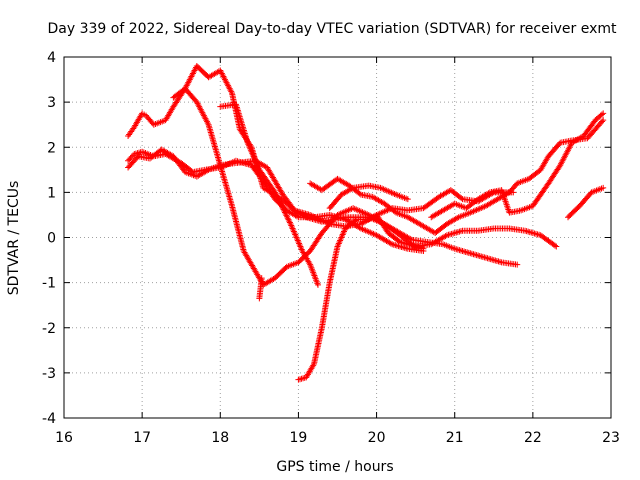 Image resolution: width=640 pixels, height=480 pixels. Describe the element at coordinates (51, 103) in the screenshot. I see `y-tick-label: 3` at that location.